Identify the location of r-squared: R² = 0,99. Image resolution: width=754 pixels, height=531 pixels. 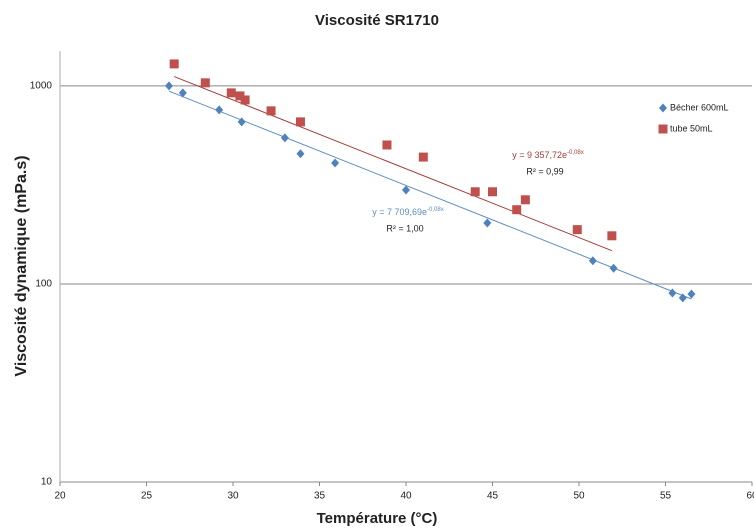
(544, 171).